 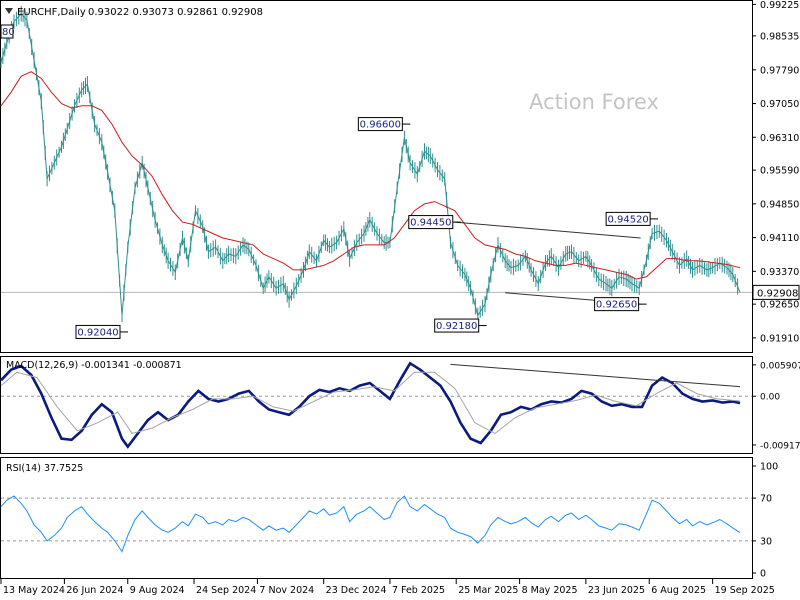 I want to click on rsi-label: RSI(14) 37.7525, so click(x=44, y=468).